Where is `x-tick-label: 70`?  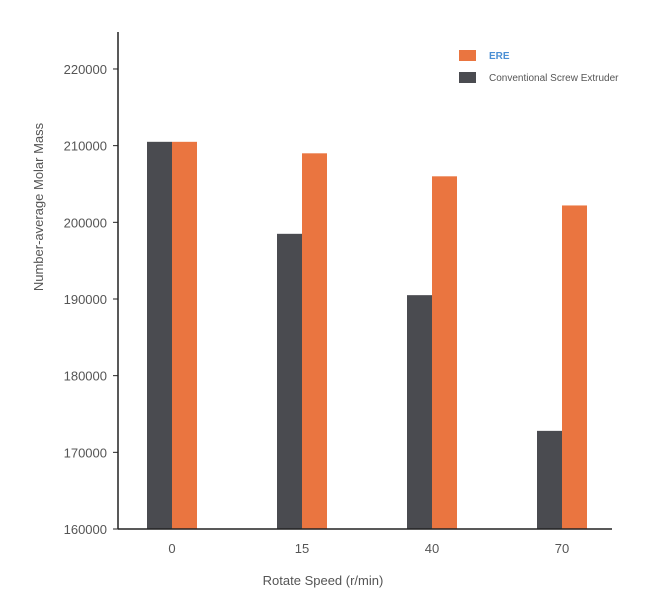
x-tick-label: 70 is located at coordinates (562, 548).